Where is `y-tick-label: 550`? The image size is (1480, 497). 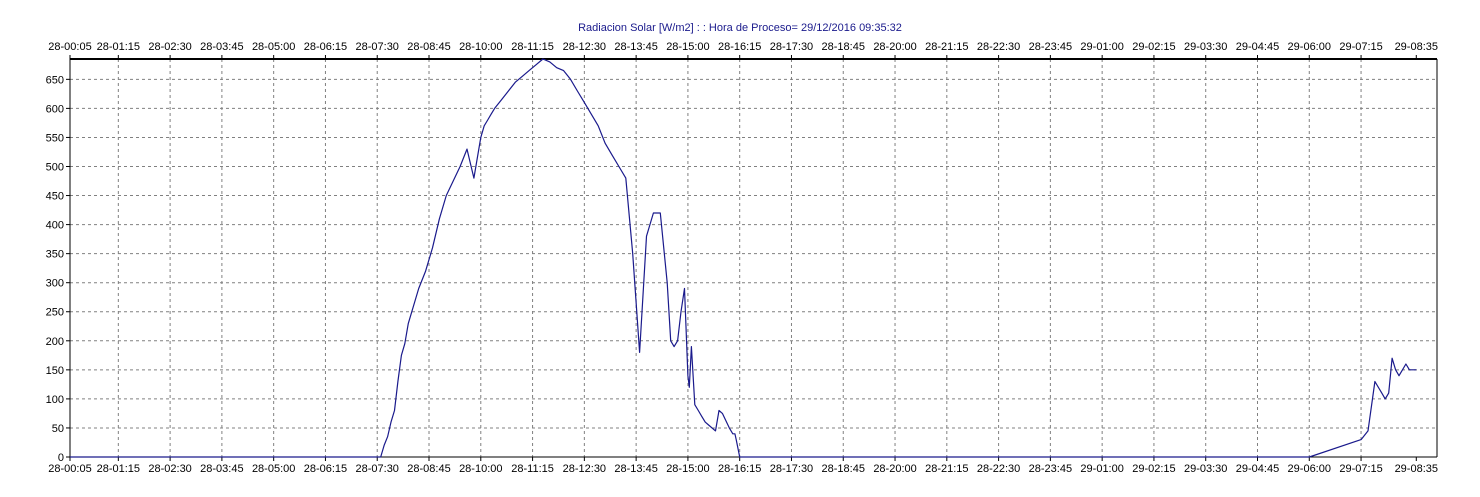 y-tick-label: 550 is located at coordinates (55, 138).